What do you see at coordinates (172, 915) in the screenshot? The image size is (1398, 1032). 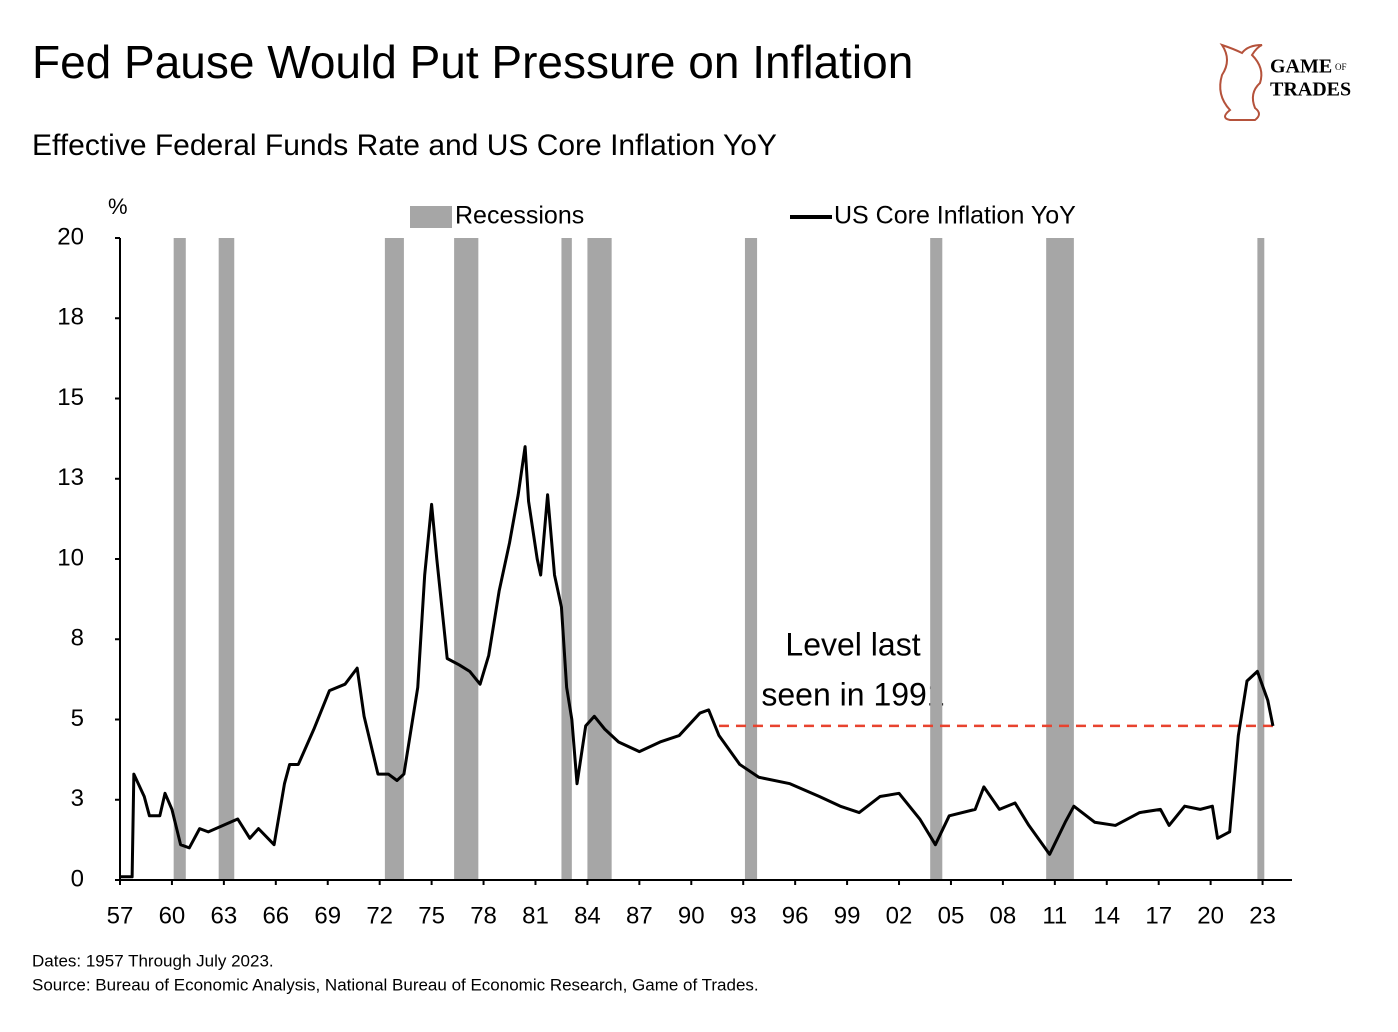 I see `x-tick-label: 60` at bounding box center [172, 915].